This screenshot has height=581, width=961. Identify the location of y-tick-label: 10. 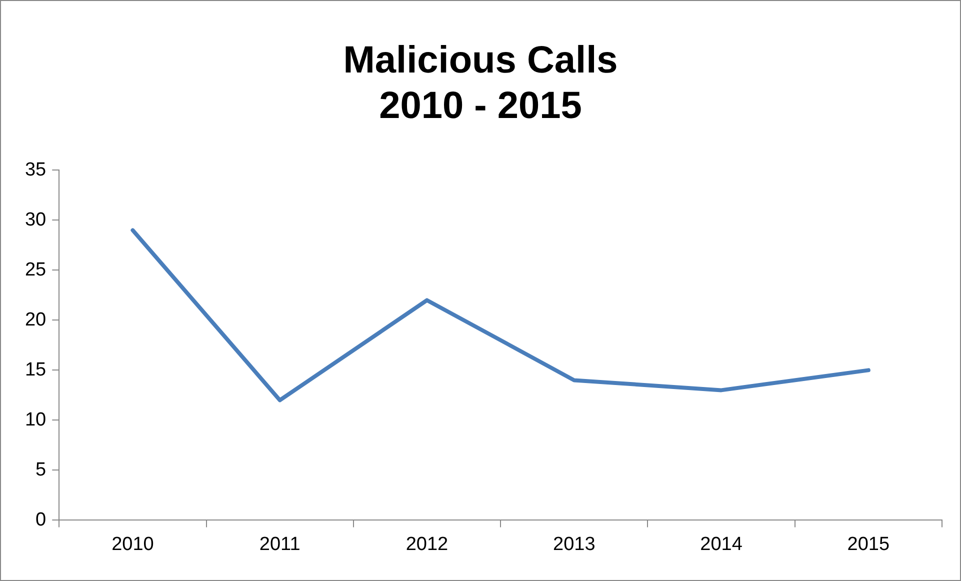
(35, 419).